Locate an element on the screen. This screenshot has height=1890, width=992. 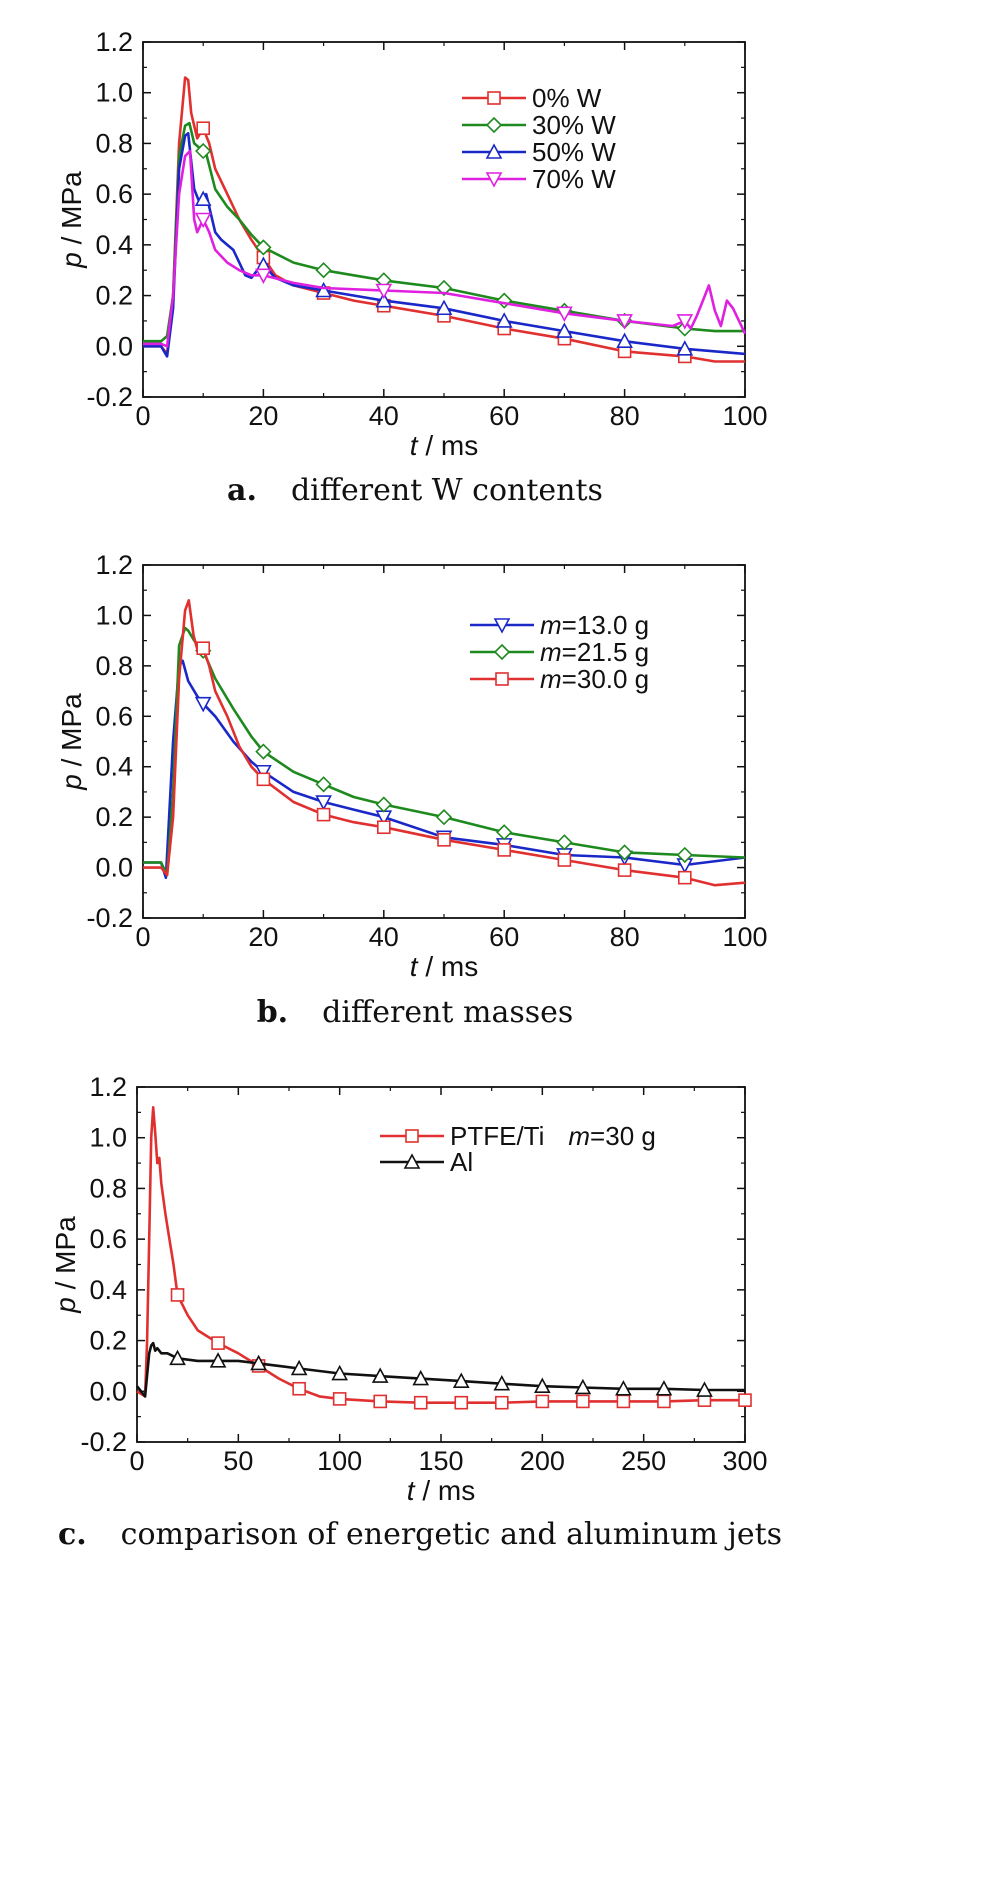
caption-letter: c. is located at coordinates (72, 1534).